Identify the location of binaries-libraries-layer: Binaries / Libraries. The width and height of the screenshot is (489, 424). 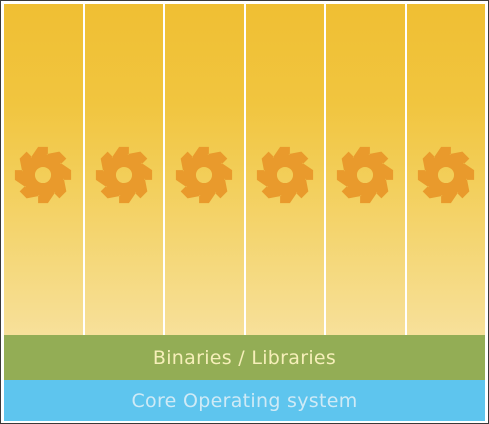
(244, 357).